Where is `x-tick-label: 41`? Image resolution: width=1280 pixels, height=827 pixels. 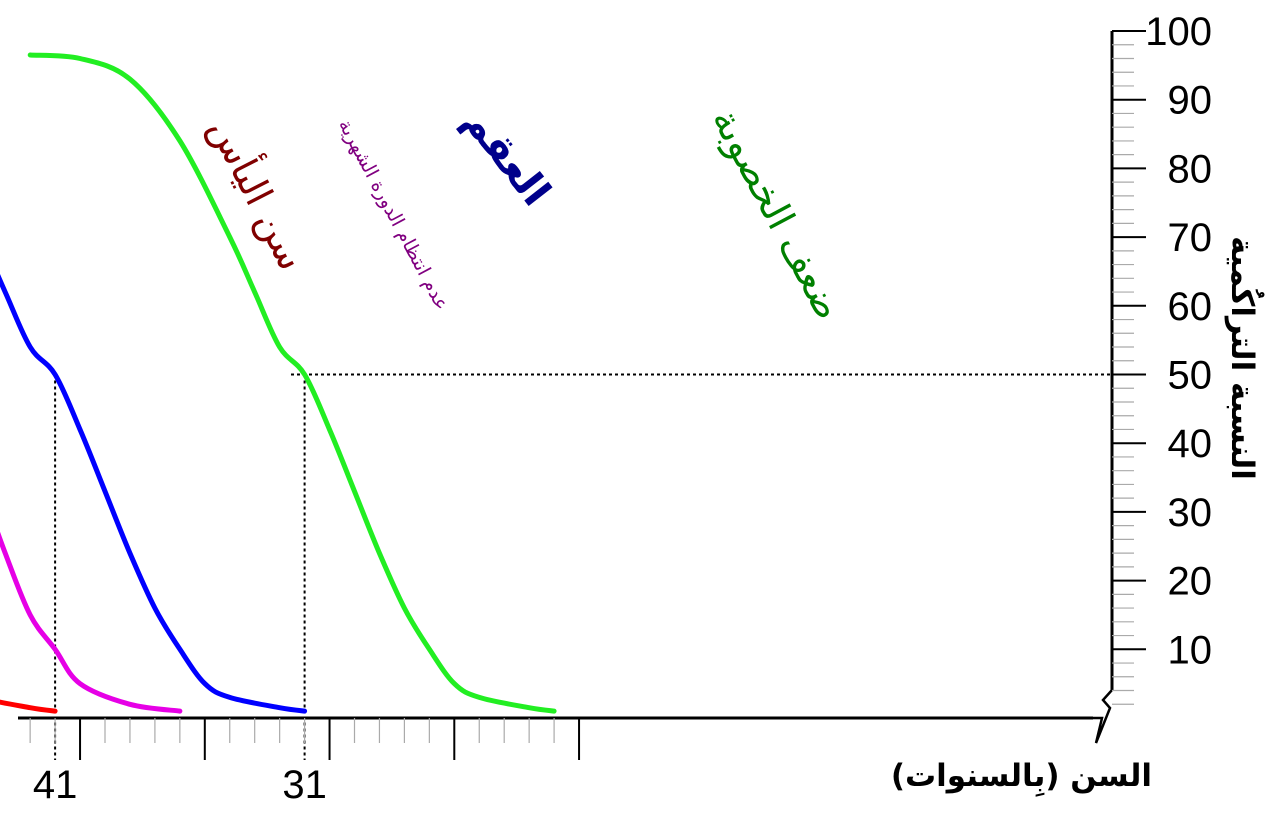
x-tick-label: 41 is located at coordinates (55, 785).